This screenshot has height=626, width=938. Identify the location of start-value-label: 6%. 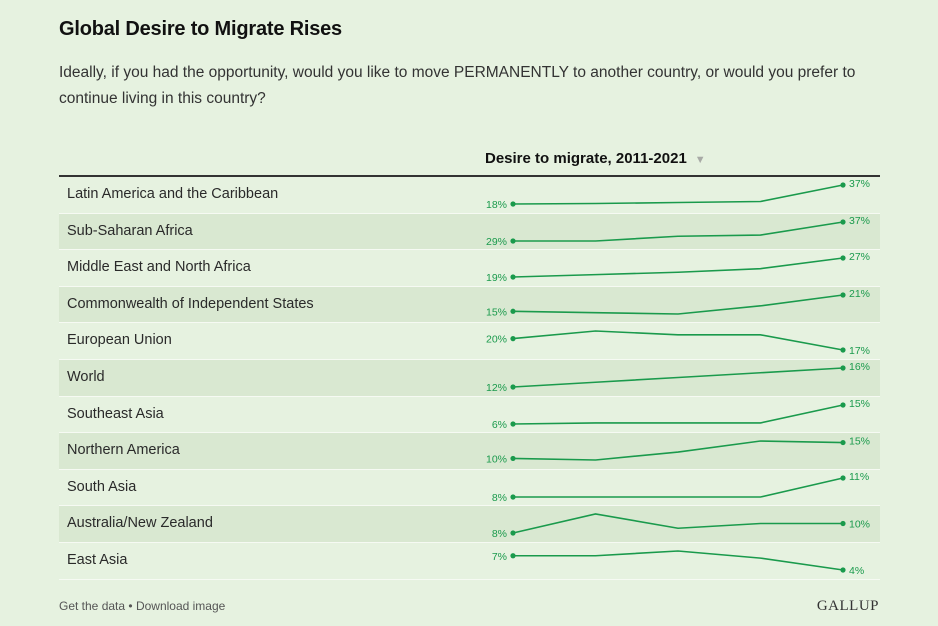
(499, 425).